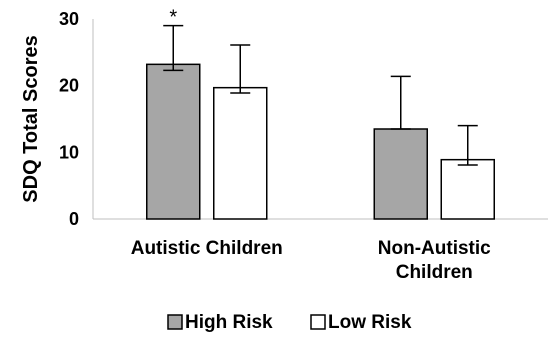 The image size is (558, 341). What do you see at coordinates (434, 272) in the screenshot?
I see `x-category-label: Children` at bounding box center [434, 272].